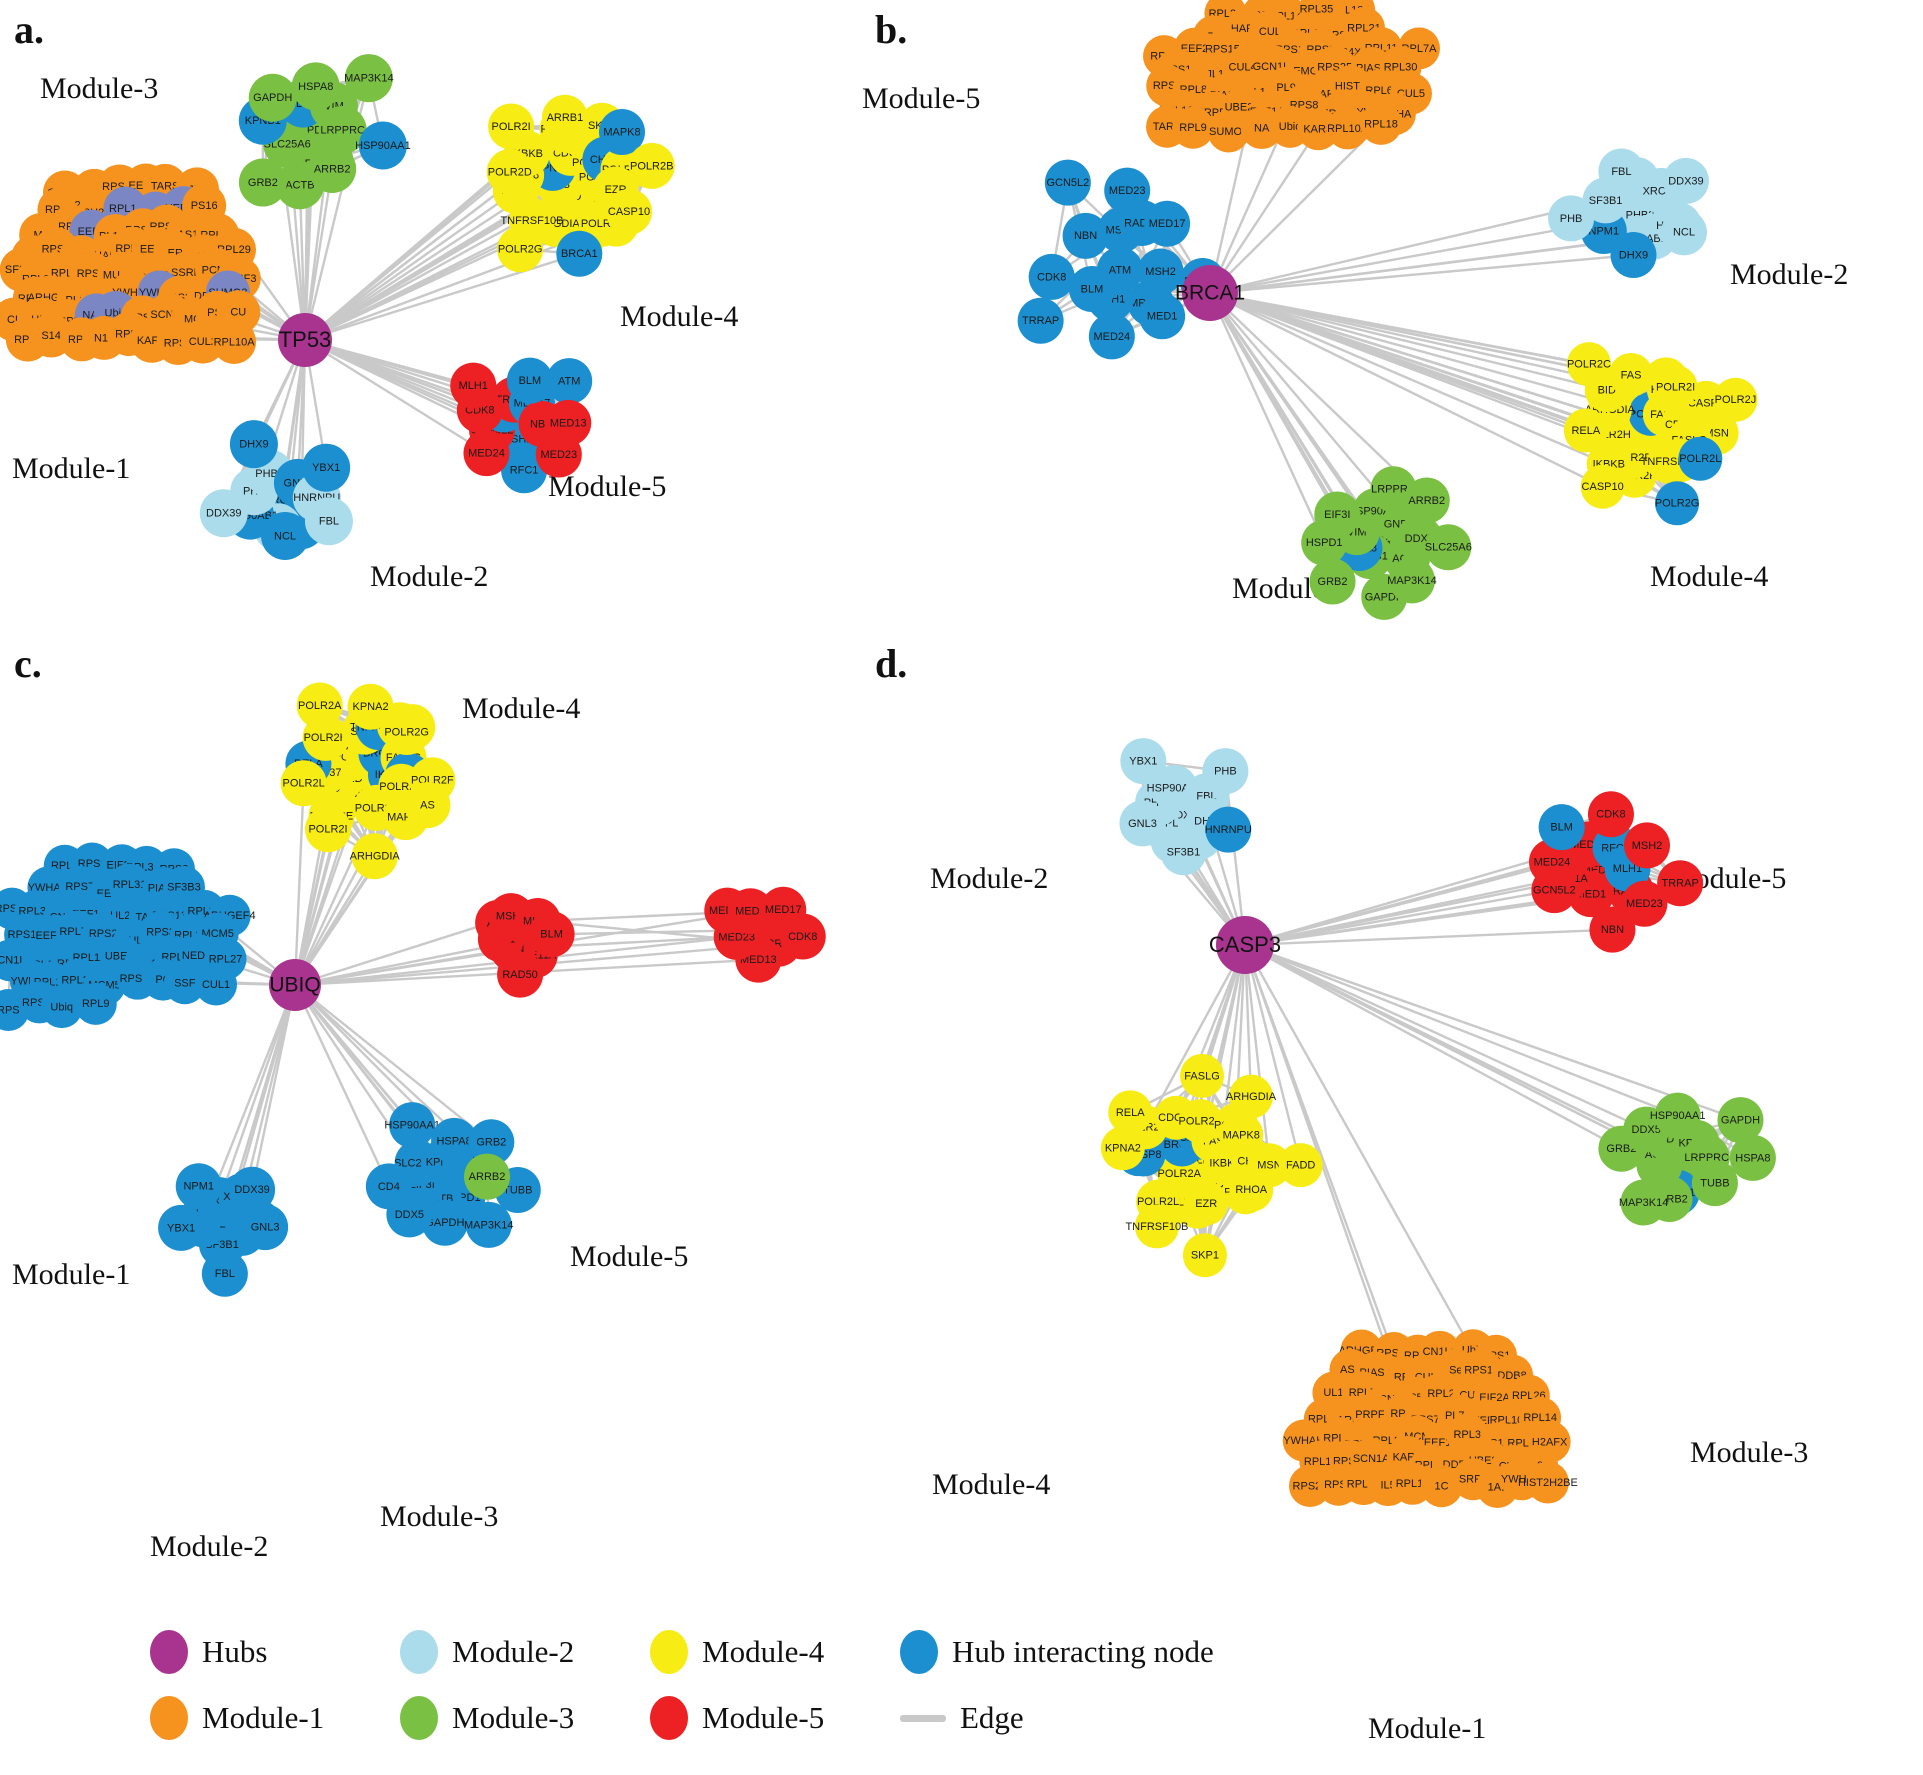 This screenshot has width=1923, height=1775. Describe the element at coordinates (579, 253) in the screenshot. I see `network-node: BRCA1` at that location.